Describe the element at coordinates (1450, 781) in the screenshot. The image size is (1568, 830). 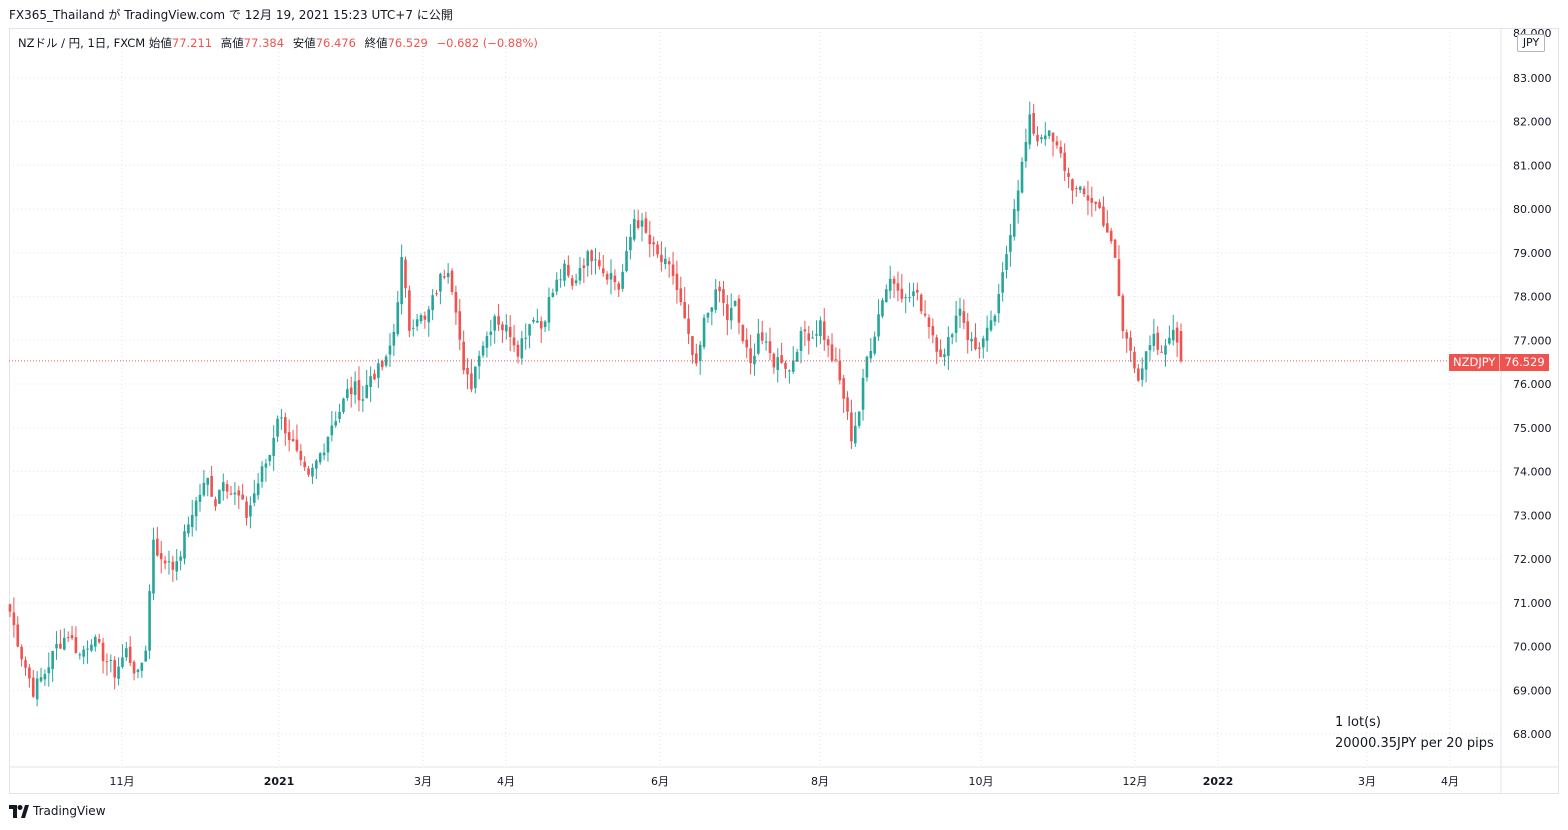
I see `time-tick-label: 4月` at that location.